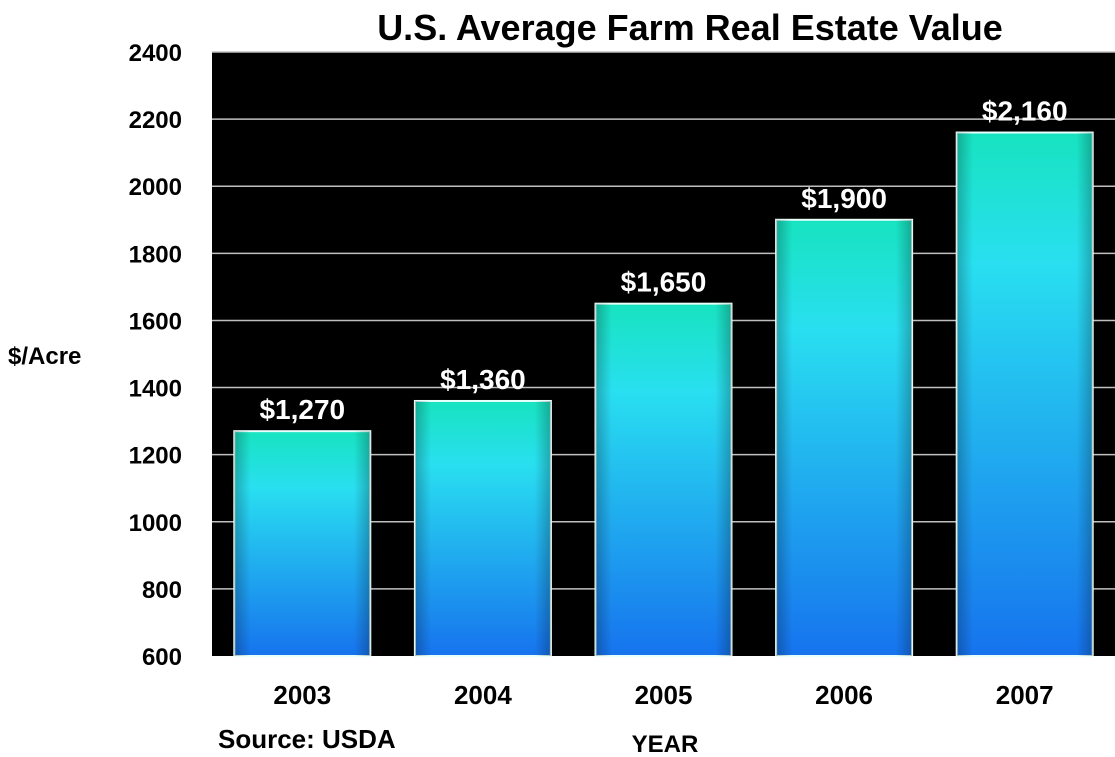  What do you see at coordinates (155, 321) in the screenshot?
I see `y-tick-label: 1600` at bounding box center [155, 321].